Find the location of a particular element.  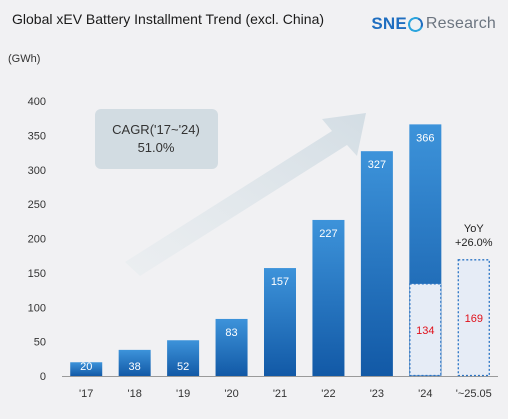

bar-value-label: 327 is located at coordinates (377, 165).